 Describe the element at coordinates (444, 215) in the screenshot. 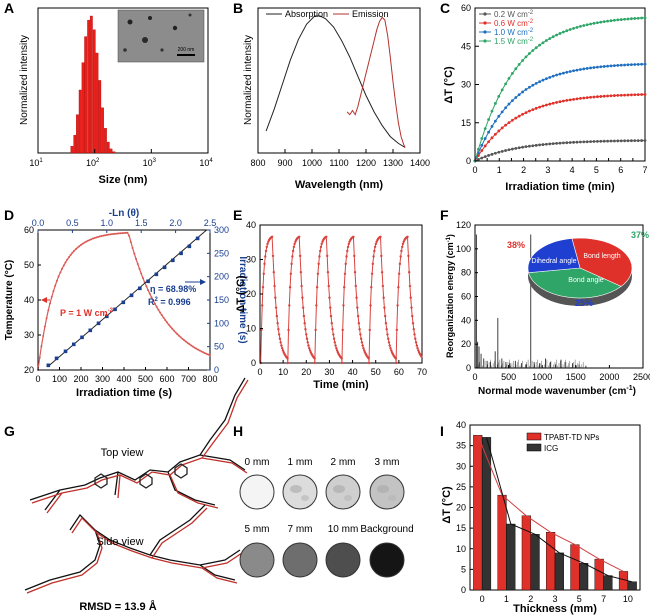

I see `panel-label-f: F` at that location.